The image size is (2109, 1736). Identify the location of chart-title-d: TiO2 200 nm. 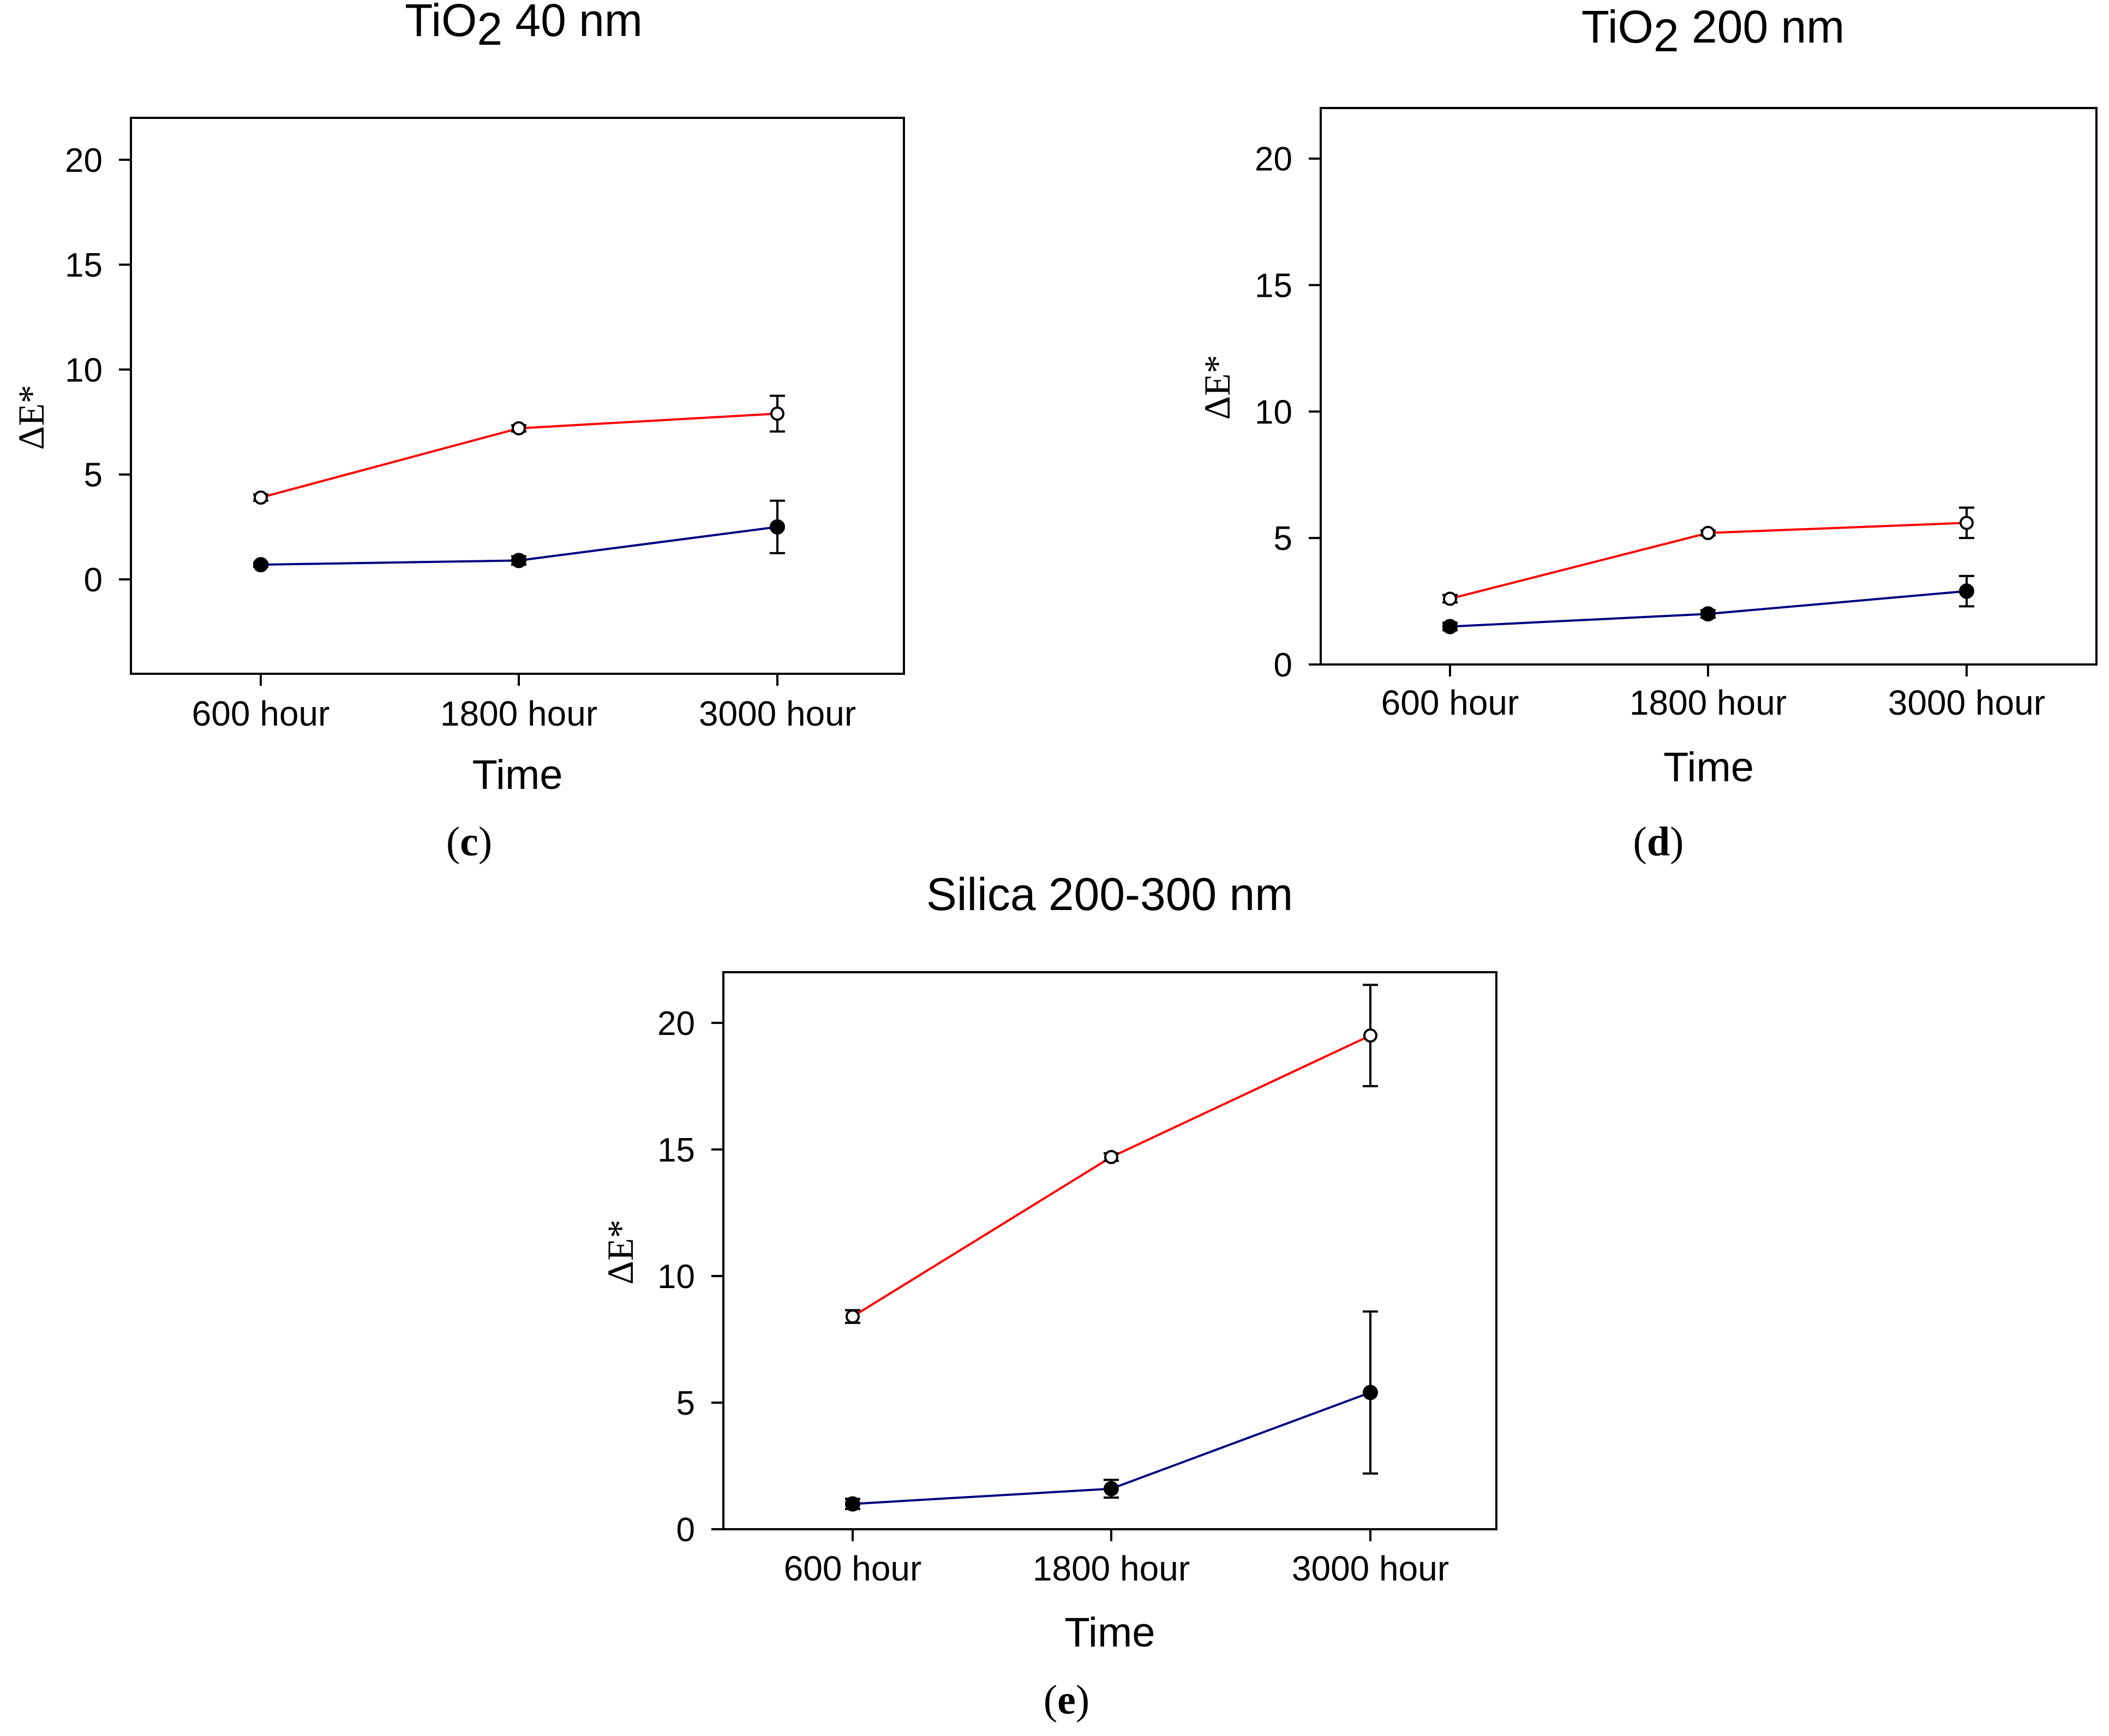
(1712, 31).